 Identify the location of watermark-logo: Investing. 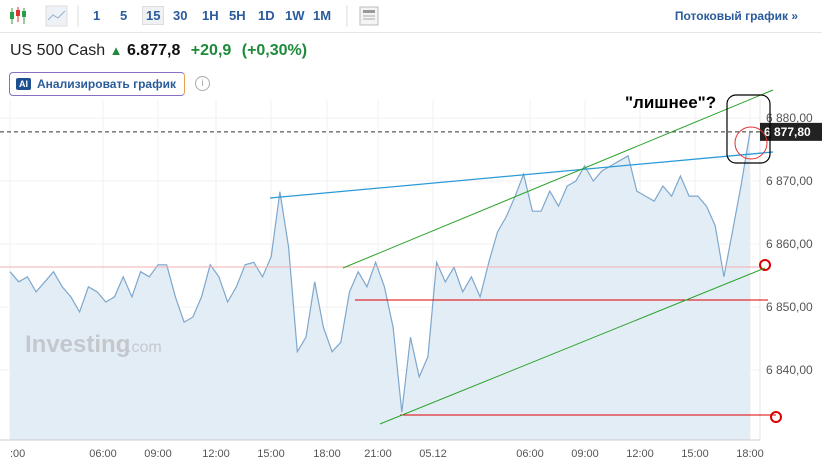
(77, 344).